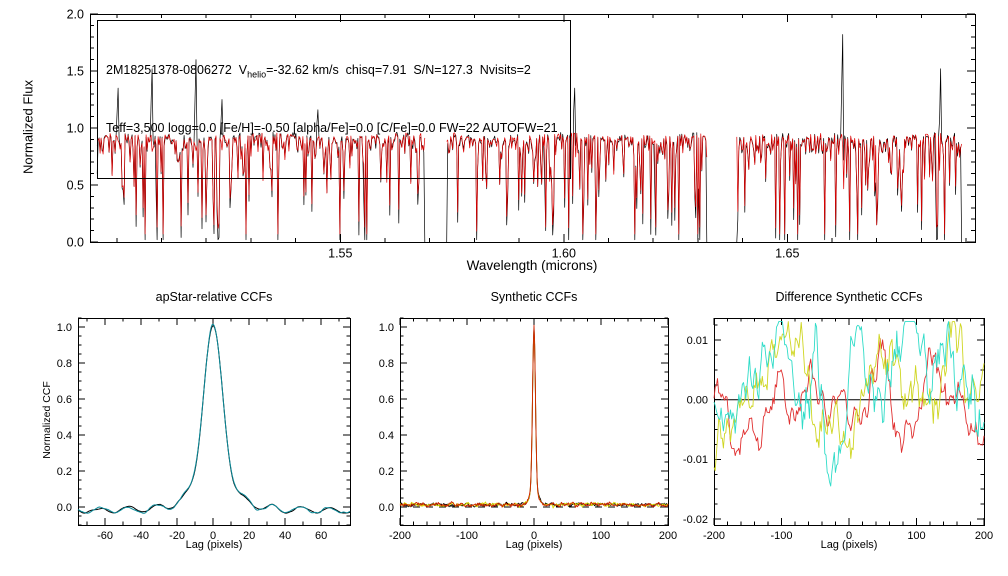 This screenshot has height=576, width=1008. Describe the element at coordinates (285, 536) in the screenshot. I see `x-tick-label: 40` at that location.